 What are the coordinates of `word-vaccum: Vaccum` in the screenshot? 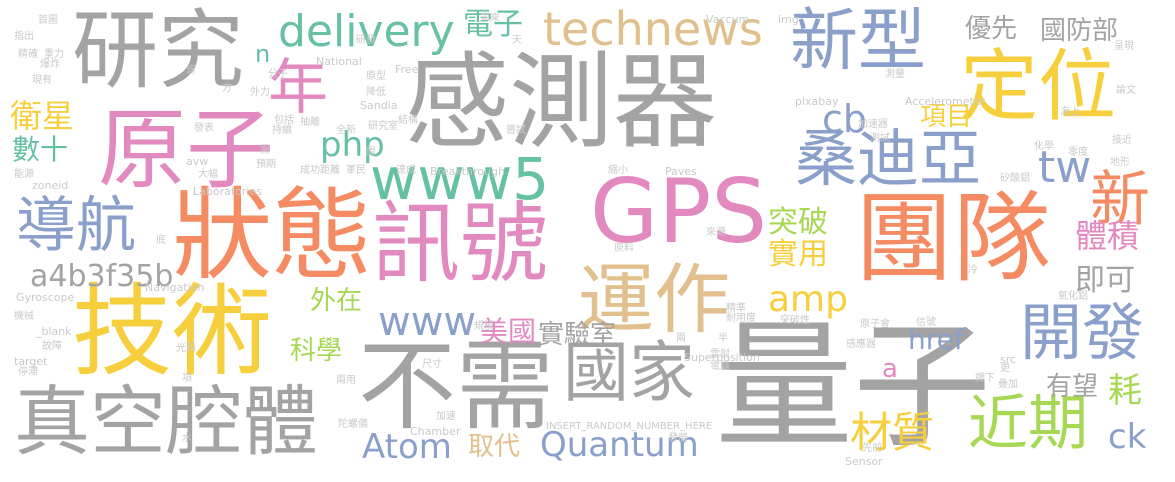 It's located at (728, 19).